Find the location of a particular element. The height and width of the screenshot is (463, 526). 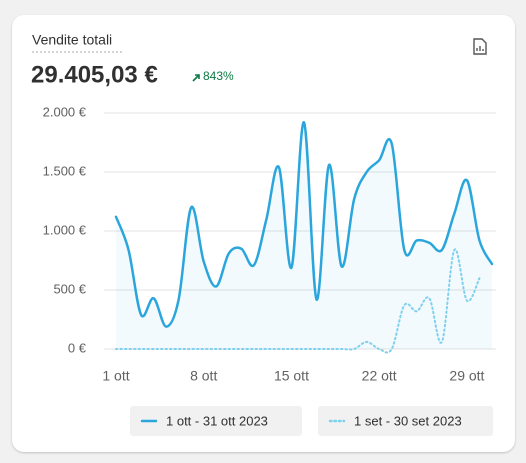

report-icon is located at coordinates (480, 46).